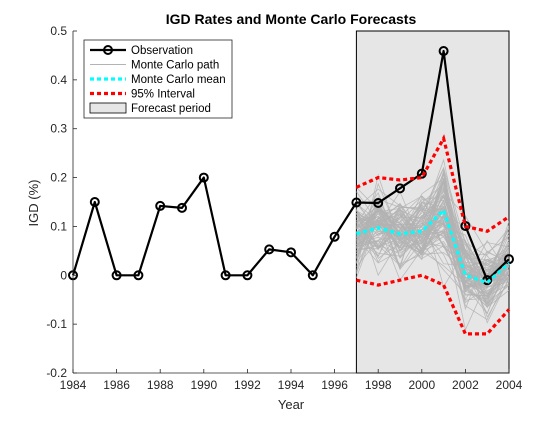 Image resolution: width=560 pixels, height=425 pixels. What do you see at coordinates (58, 178) in the screenshot?
I see `y-tick-label: 0.2` at bounding box center [58, 178].